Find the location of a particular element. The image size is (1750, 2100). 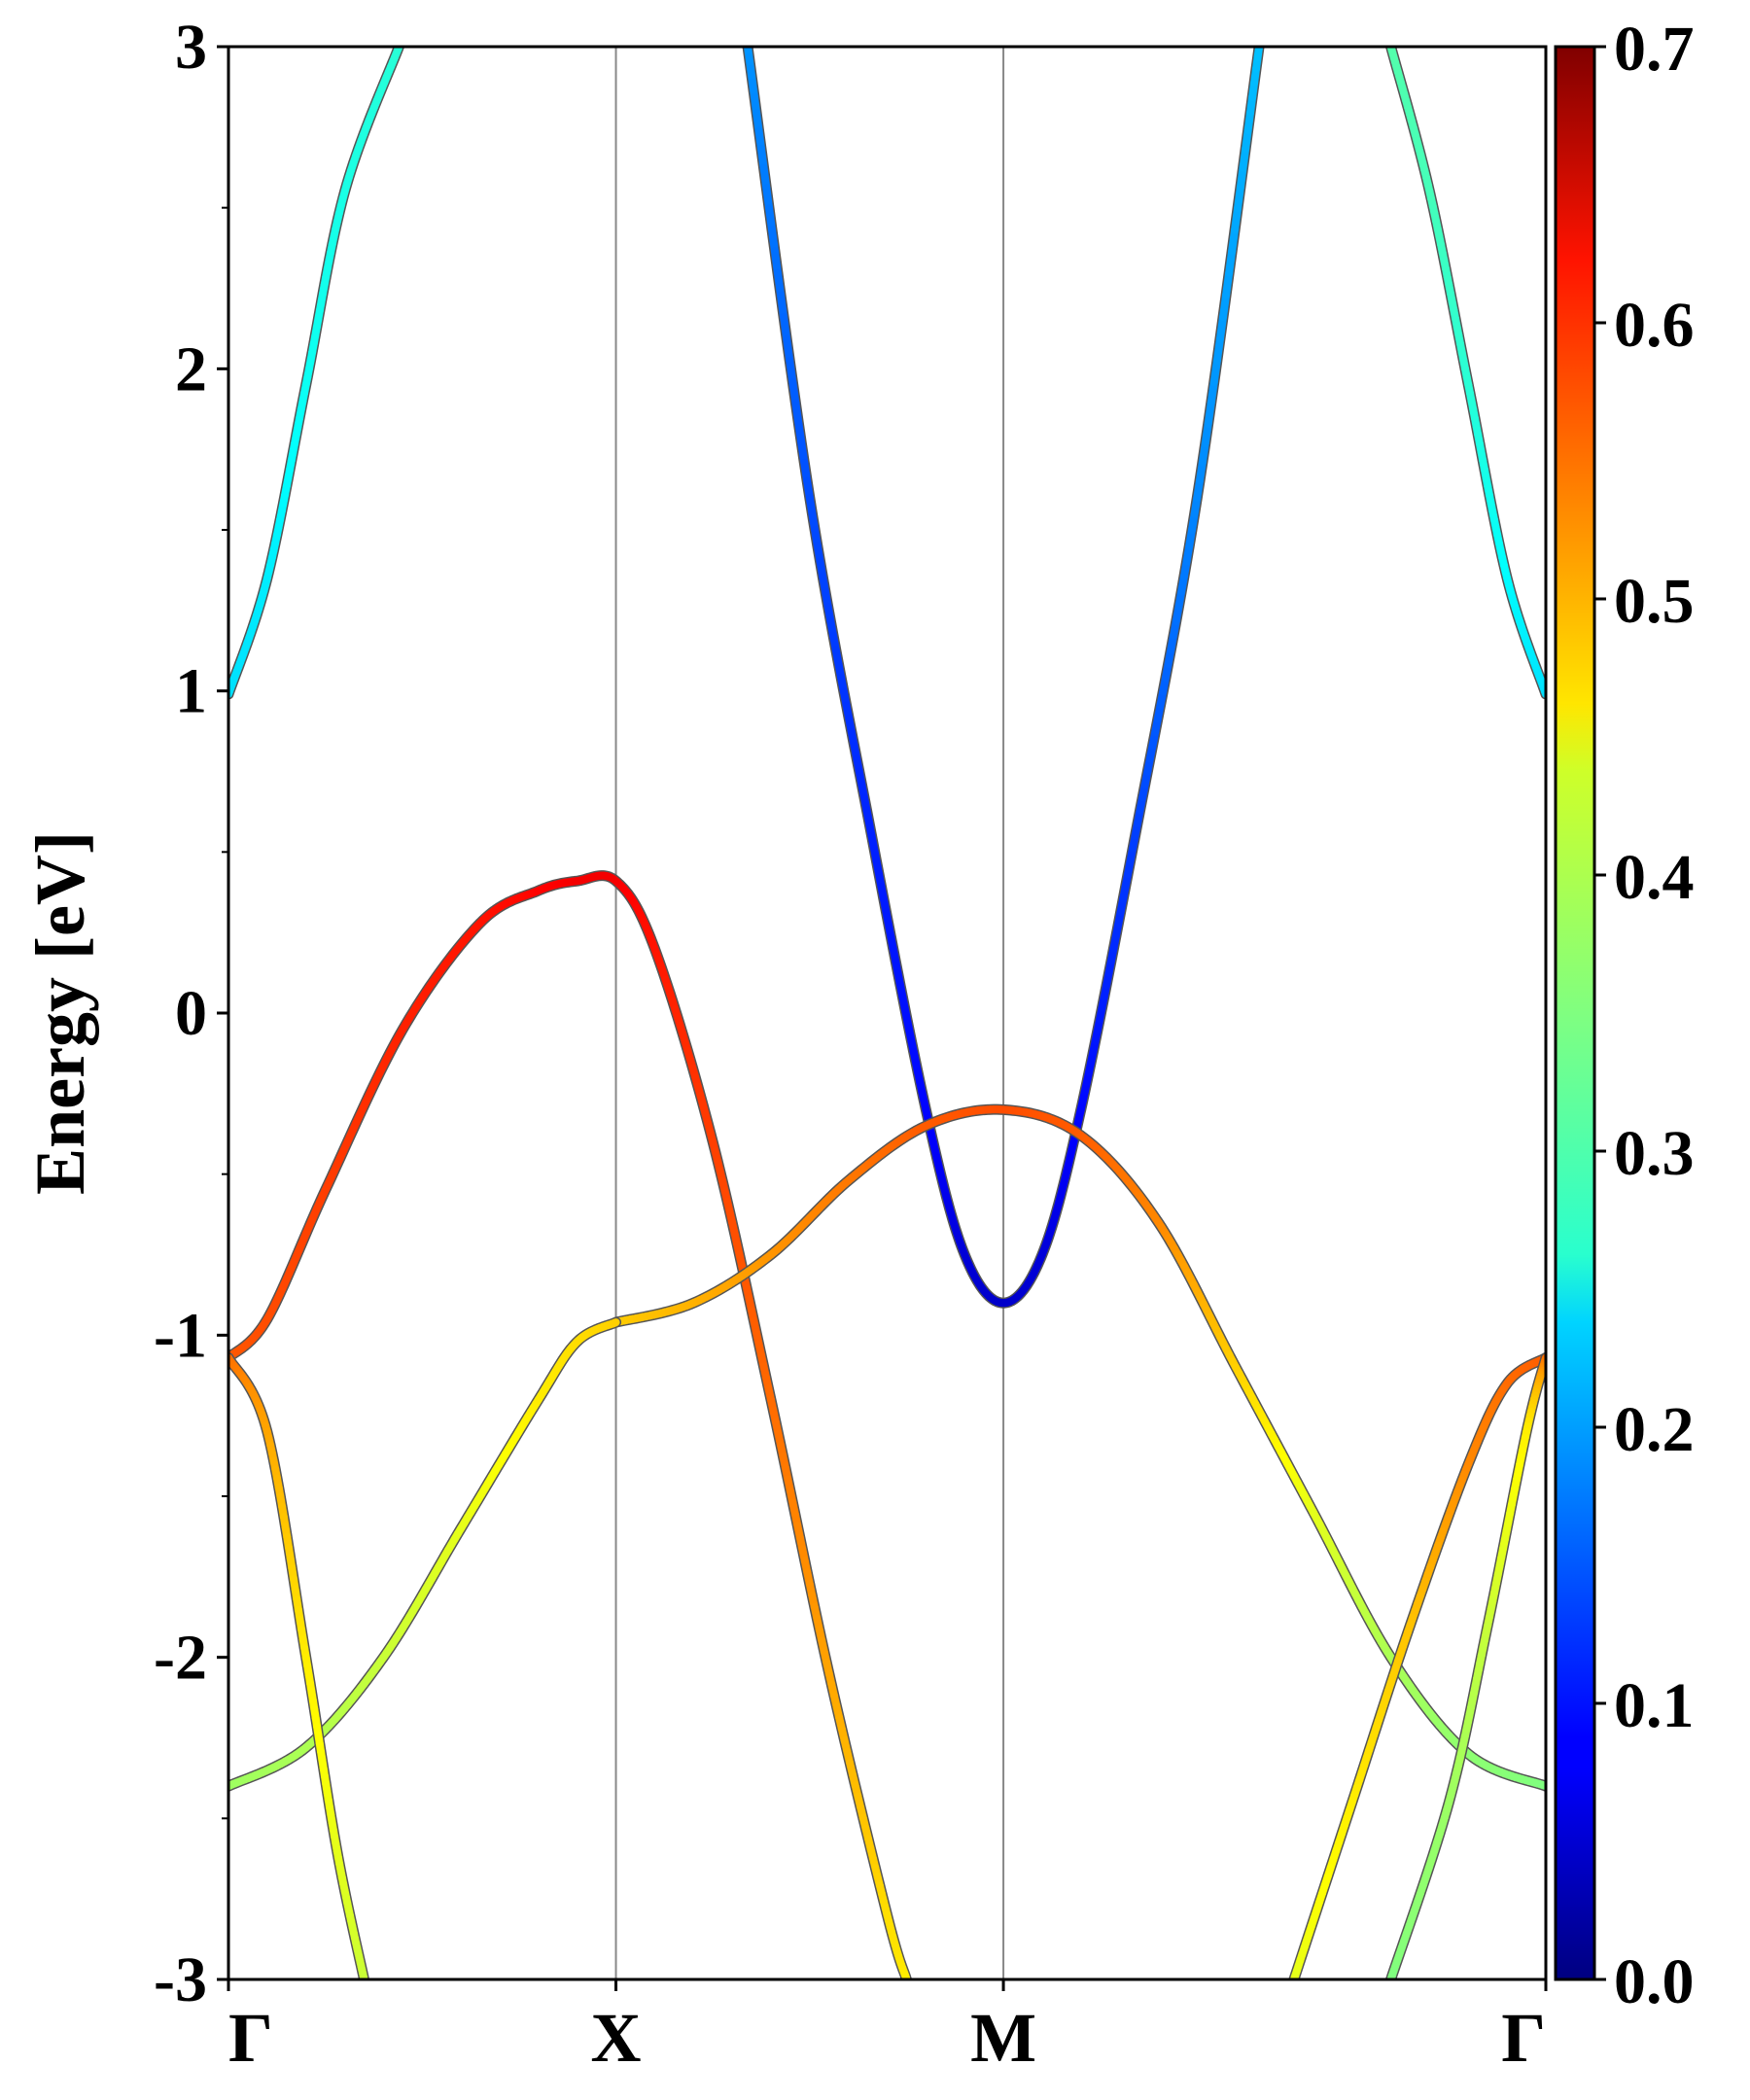

band-valence-mg-orange is located at coordinates (1417, 1665).